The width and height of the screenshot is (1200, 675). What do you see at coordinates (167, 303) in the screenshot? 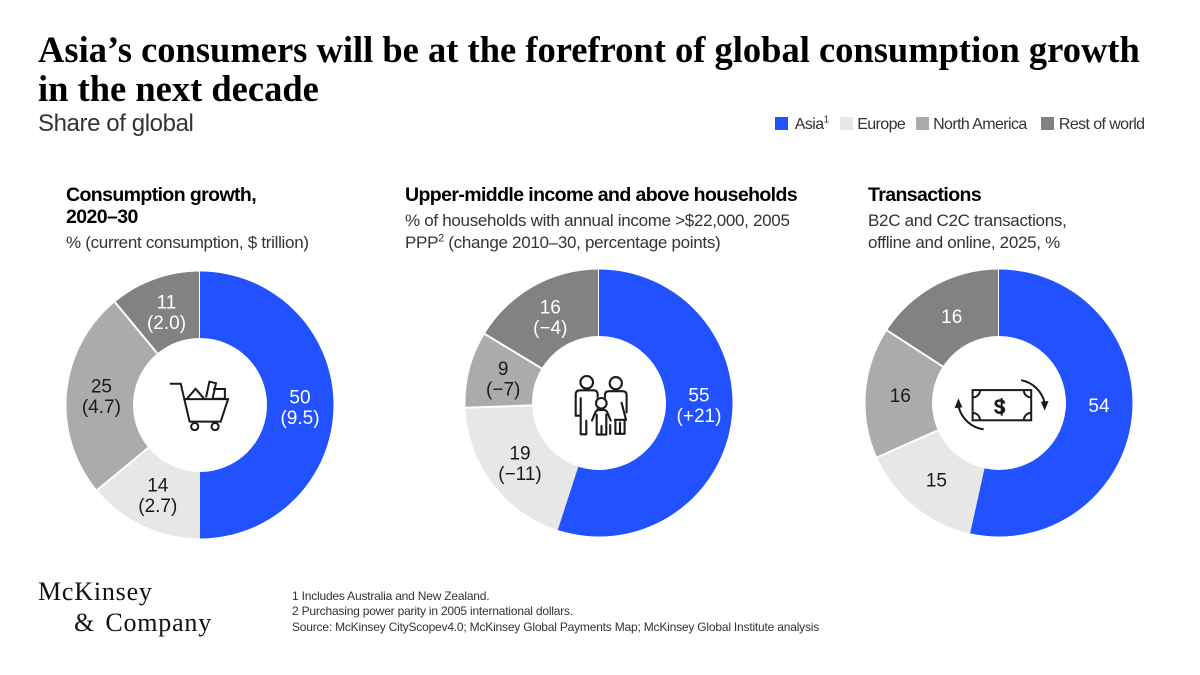
I see `svg-text: 11` at bounding box center [167, 303].